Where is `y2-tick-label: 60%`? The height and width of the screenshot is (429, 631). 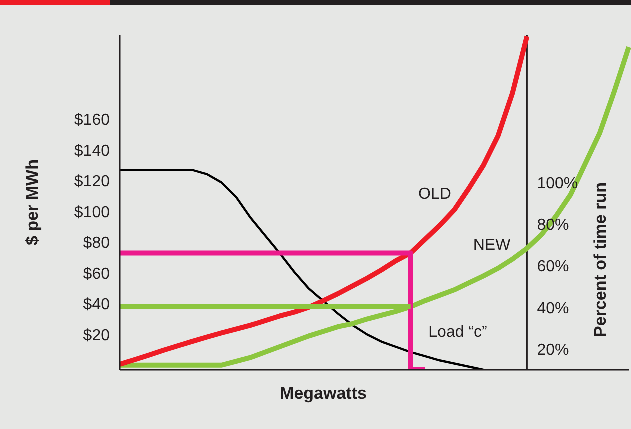
y2-tick-label: 60% is located at coordinates (553, 267).